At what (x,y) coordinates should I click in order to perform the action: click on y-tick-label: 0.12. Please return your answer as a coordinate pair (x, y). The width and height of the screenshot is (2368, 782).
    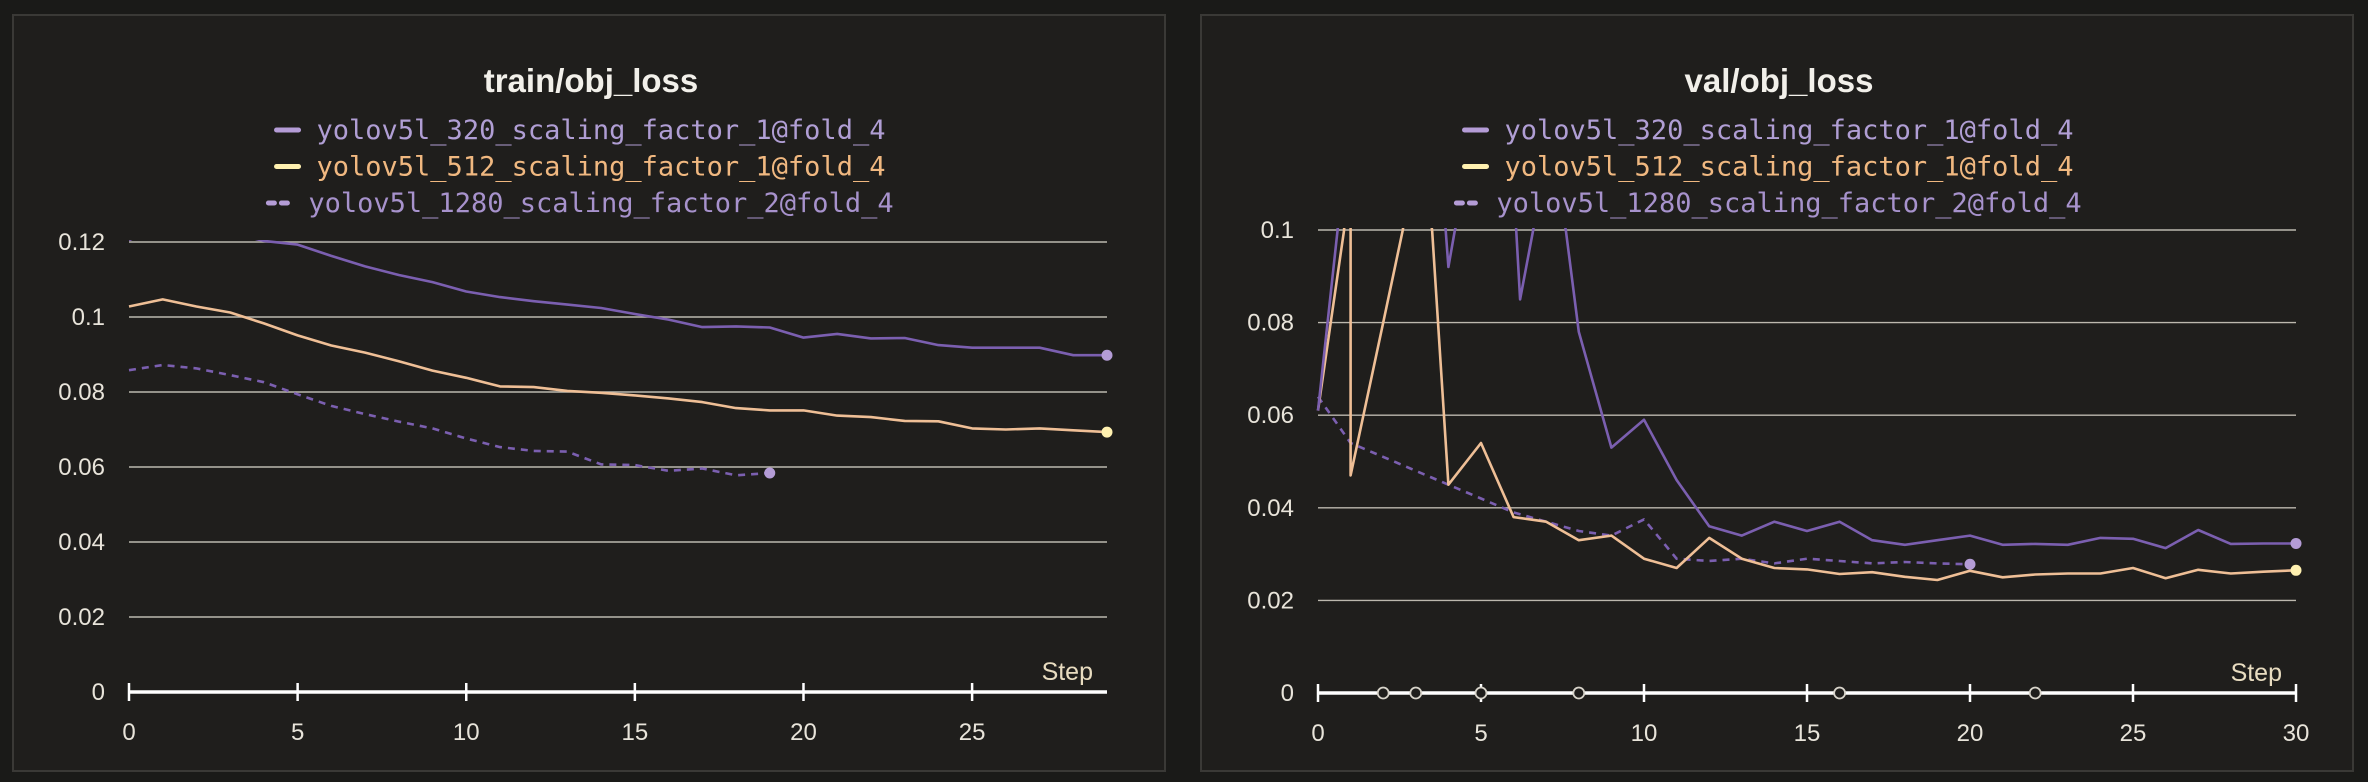
    Looking at the image, I should click on (81, 242).